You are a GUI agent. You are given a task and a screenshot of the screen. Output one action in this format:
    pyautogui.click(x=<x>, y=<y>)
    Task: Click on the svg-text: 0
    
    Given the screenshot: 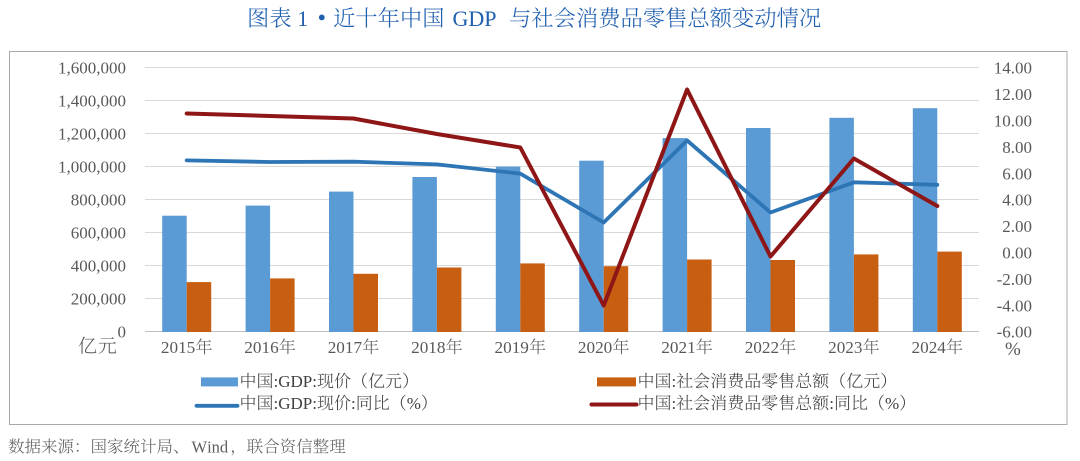 What is the action you would take?
    pyautogui.click(x=122, y=332)
    